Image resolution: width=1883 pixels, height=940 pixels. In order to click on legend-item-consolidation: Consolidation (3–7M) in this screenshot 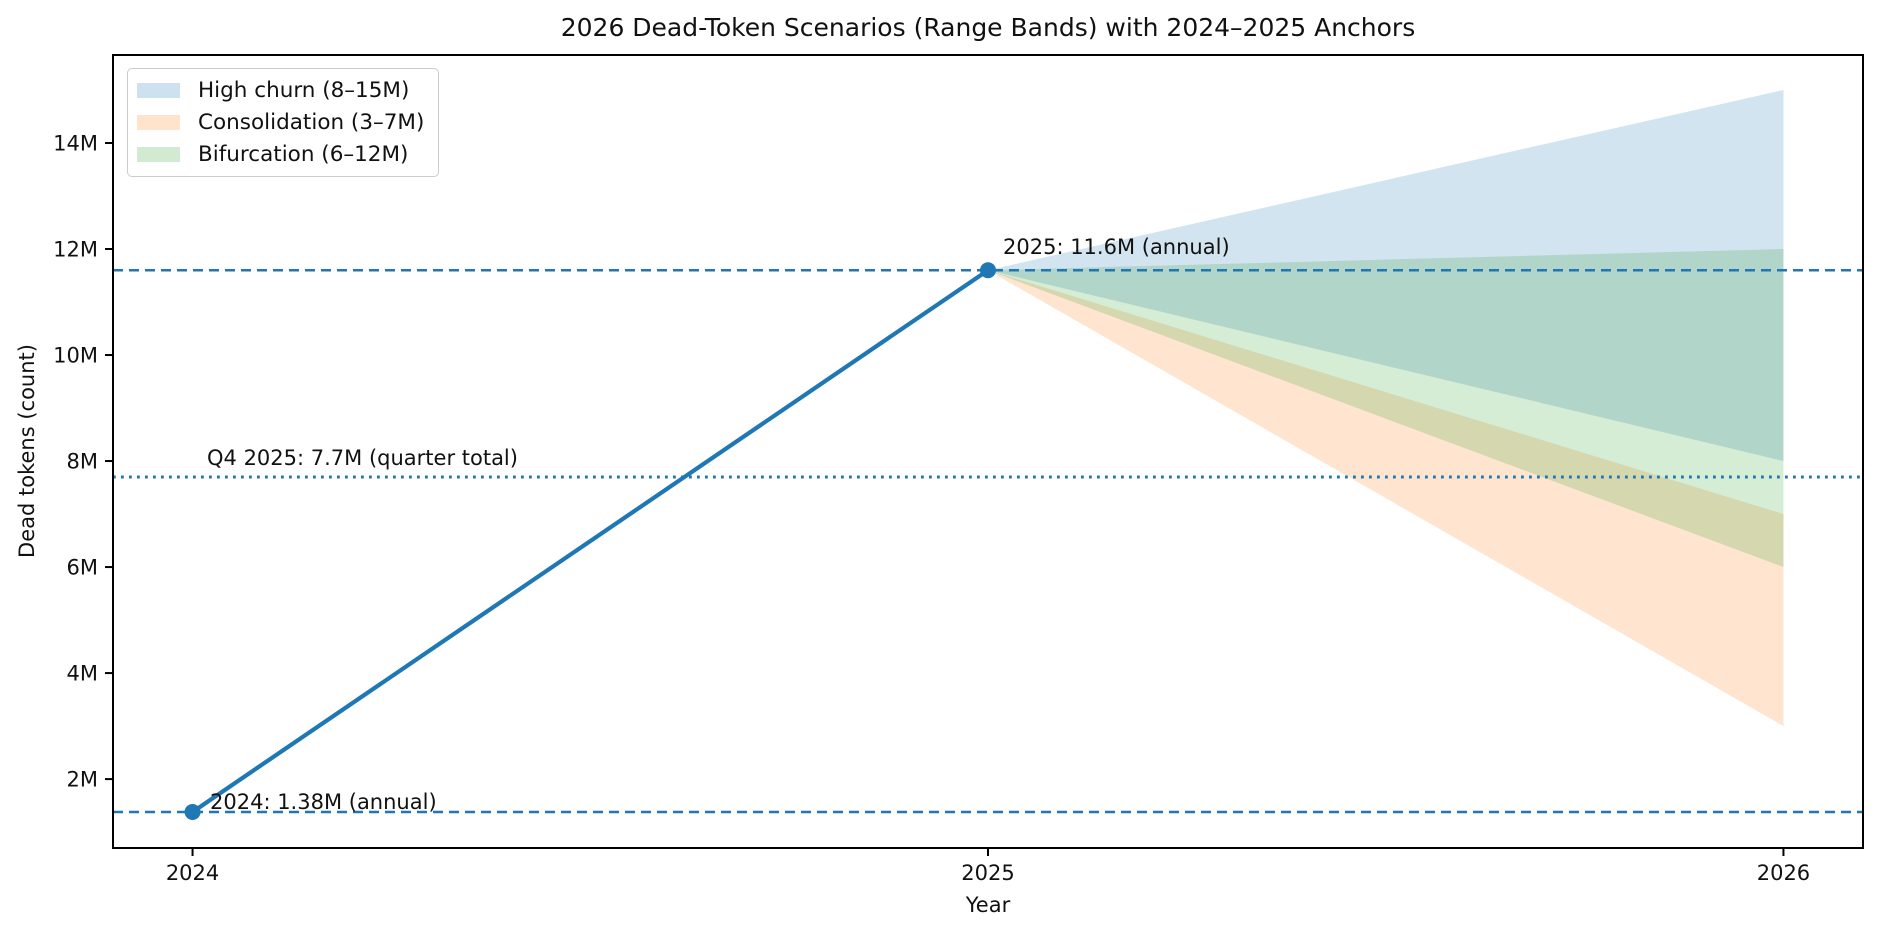, I will do `click(280, 122)`.